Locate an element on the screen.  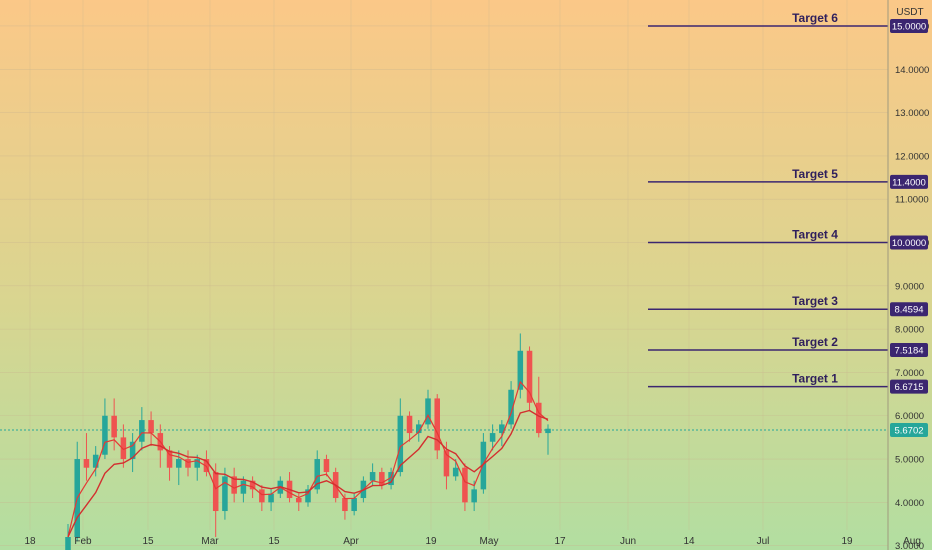
moving-average-fast is located at coordinates (308, 459).